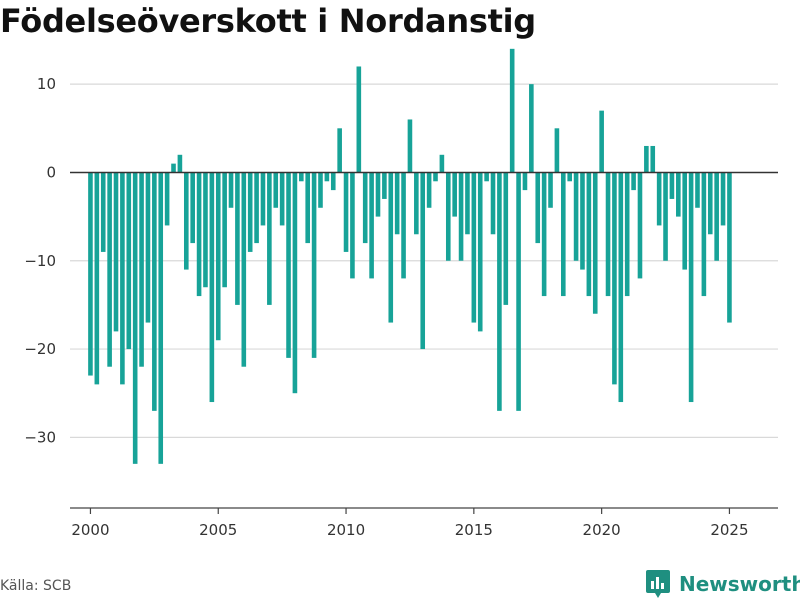  I want to click on y-tick-label: 10, so click(46, 84).